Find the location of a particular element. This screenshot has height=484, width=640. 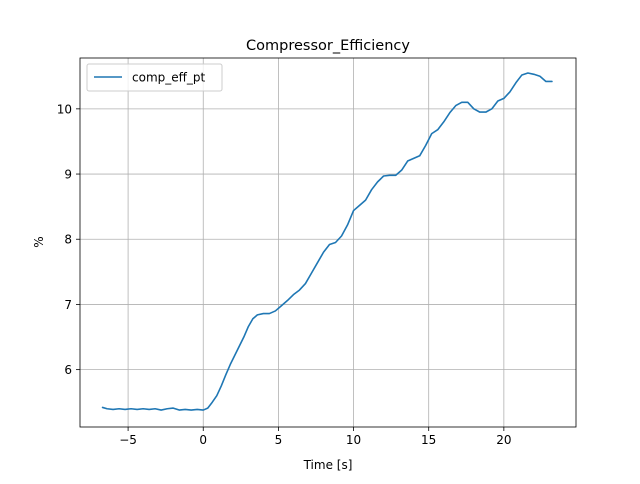

y-axis-ticks: 6 7 8 9 10 is located at coordinates (68, 239).